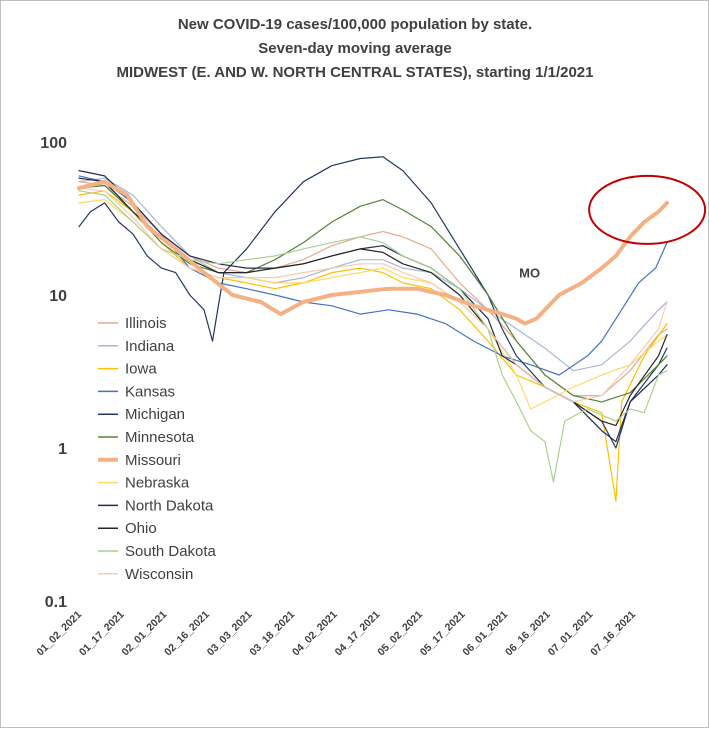 The width and height of the screenshot is (709, 729). What do you see at coordinates (169, 505) in the screenshot?
I see `legend-label-north-dakota: North Dakota` at bounding box center [169, 505].